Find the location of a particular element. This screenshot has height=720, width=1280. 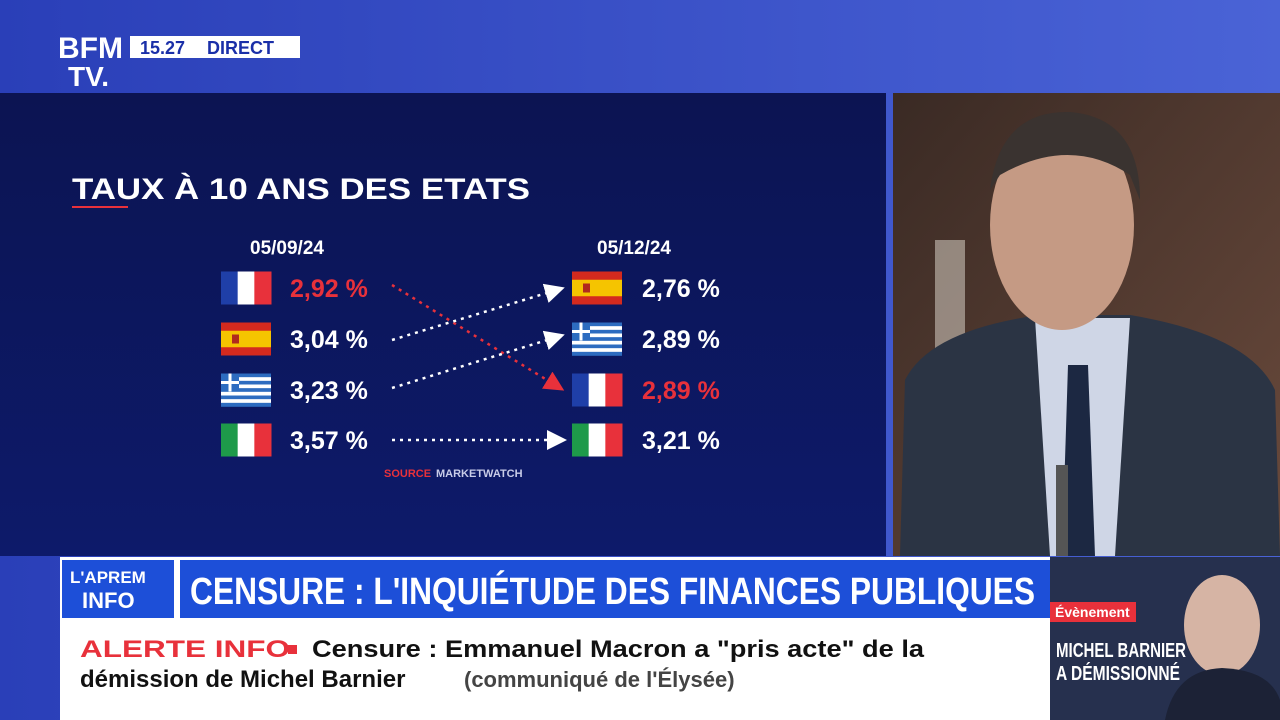

date-right: 05/12/24 is located at coordinates (634, 248).